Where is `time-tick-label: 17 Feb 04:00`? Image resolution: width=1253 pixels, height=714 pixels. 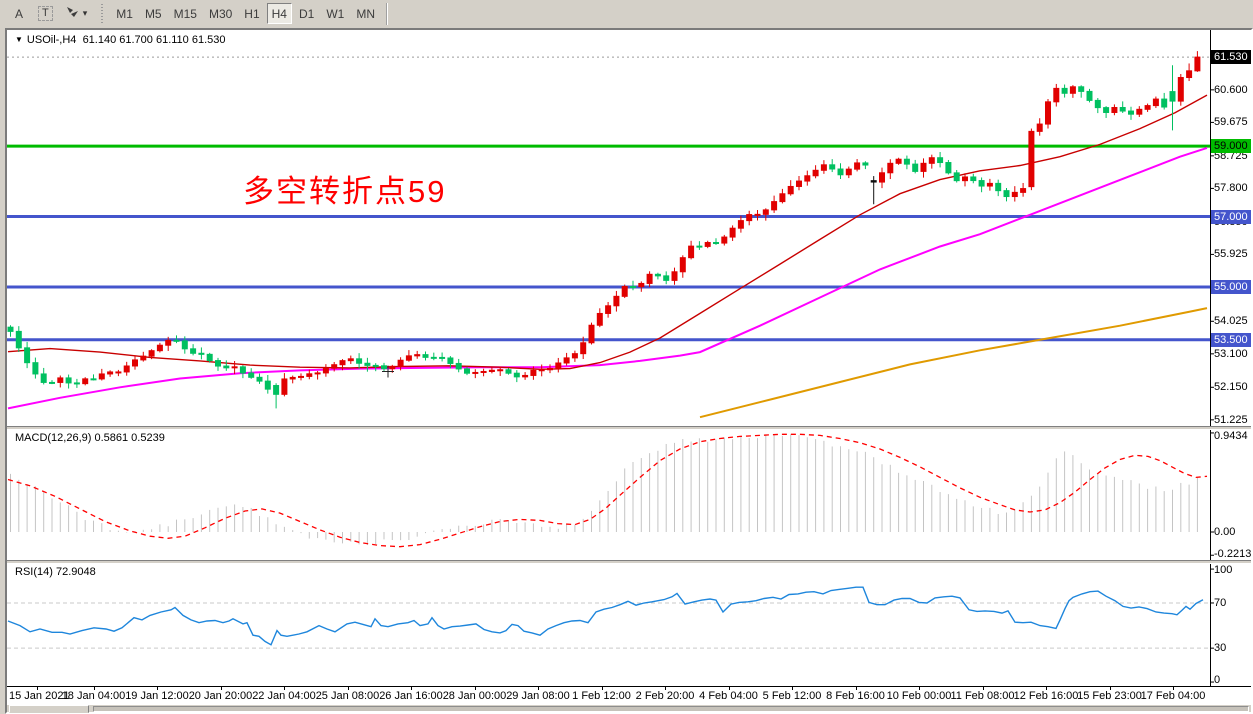
time-tick-label: 17 Feb 04:00 is located at coordinates (1173, 696).